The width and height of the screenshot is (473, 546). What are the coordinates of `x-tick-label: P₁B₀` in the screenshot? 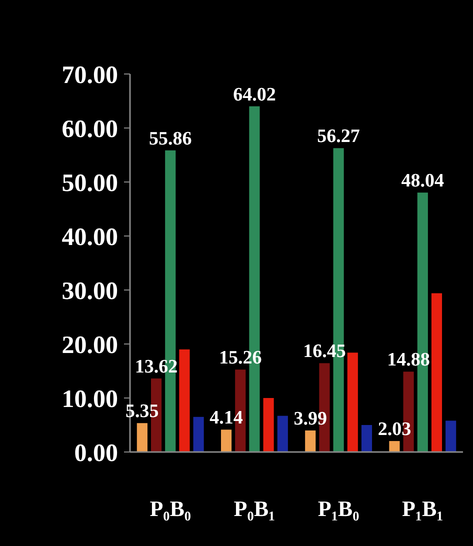 It's located at (339, 508).